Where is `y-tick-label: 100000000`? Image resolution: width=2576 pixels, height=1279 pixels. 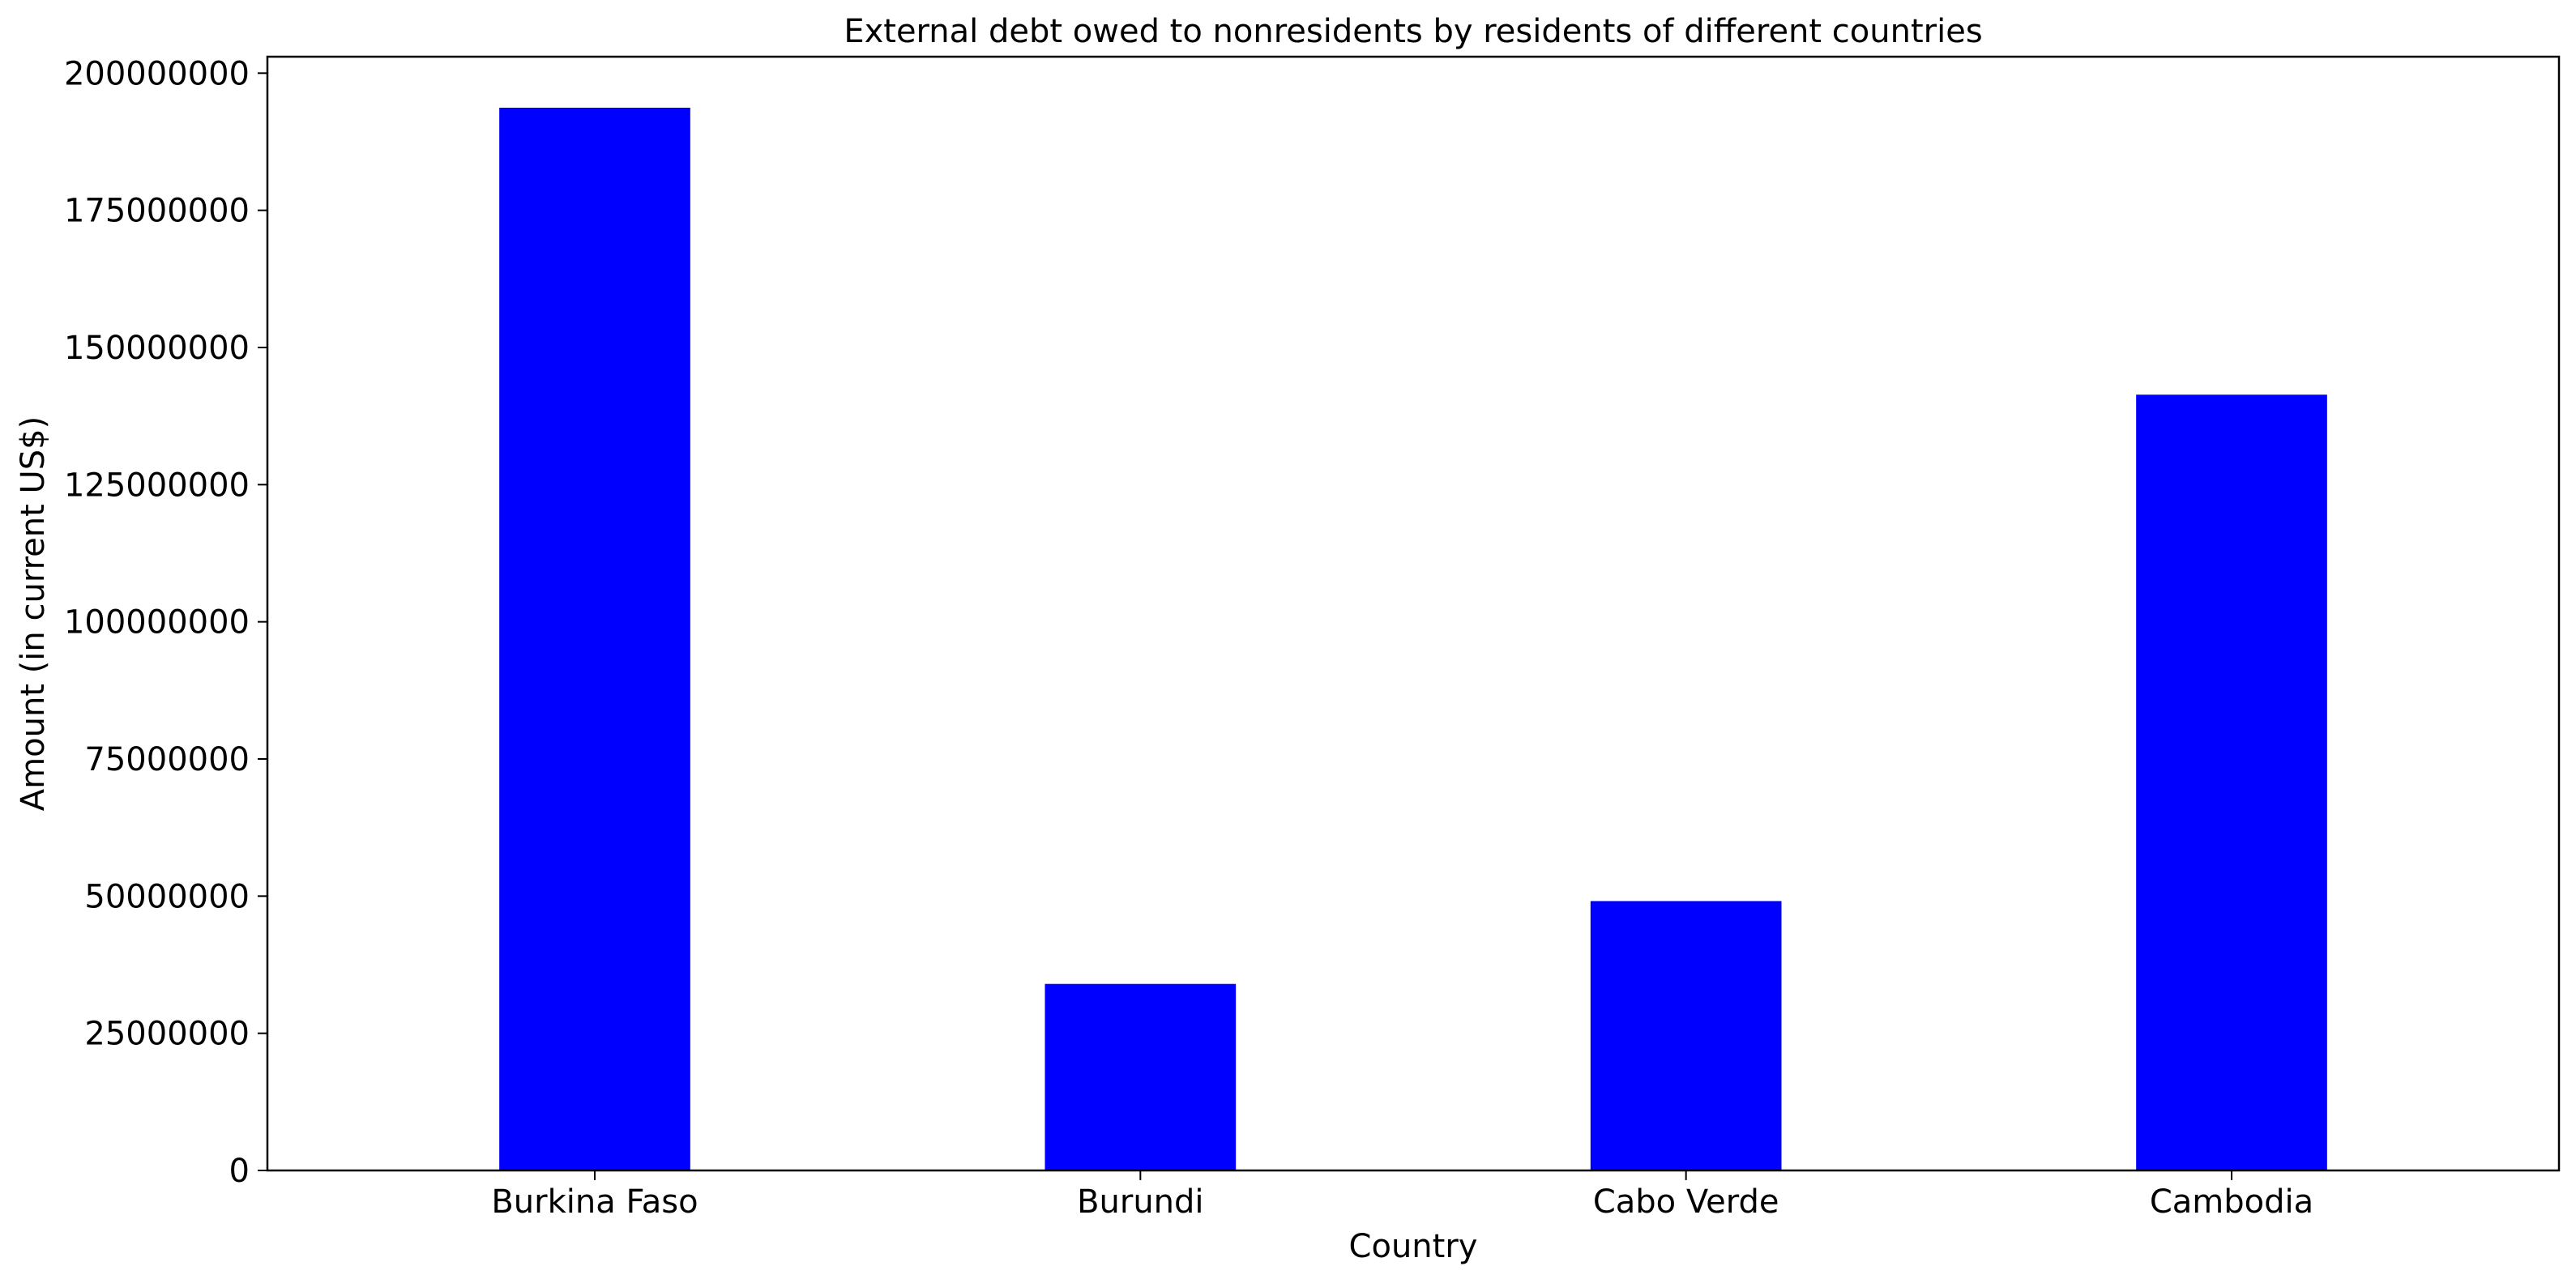
y-tick-label: 100000000 is located at coordinates (157, 623).